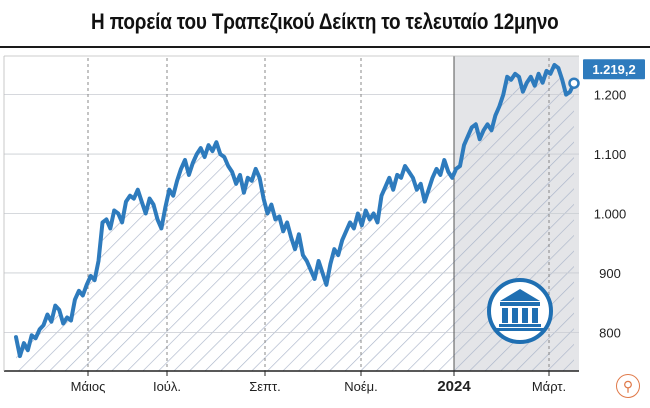  Describe the element at coordinates (88, 386) in the screenshot. I see `x-tick-label: Μάιος` at that location.